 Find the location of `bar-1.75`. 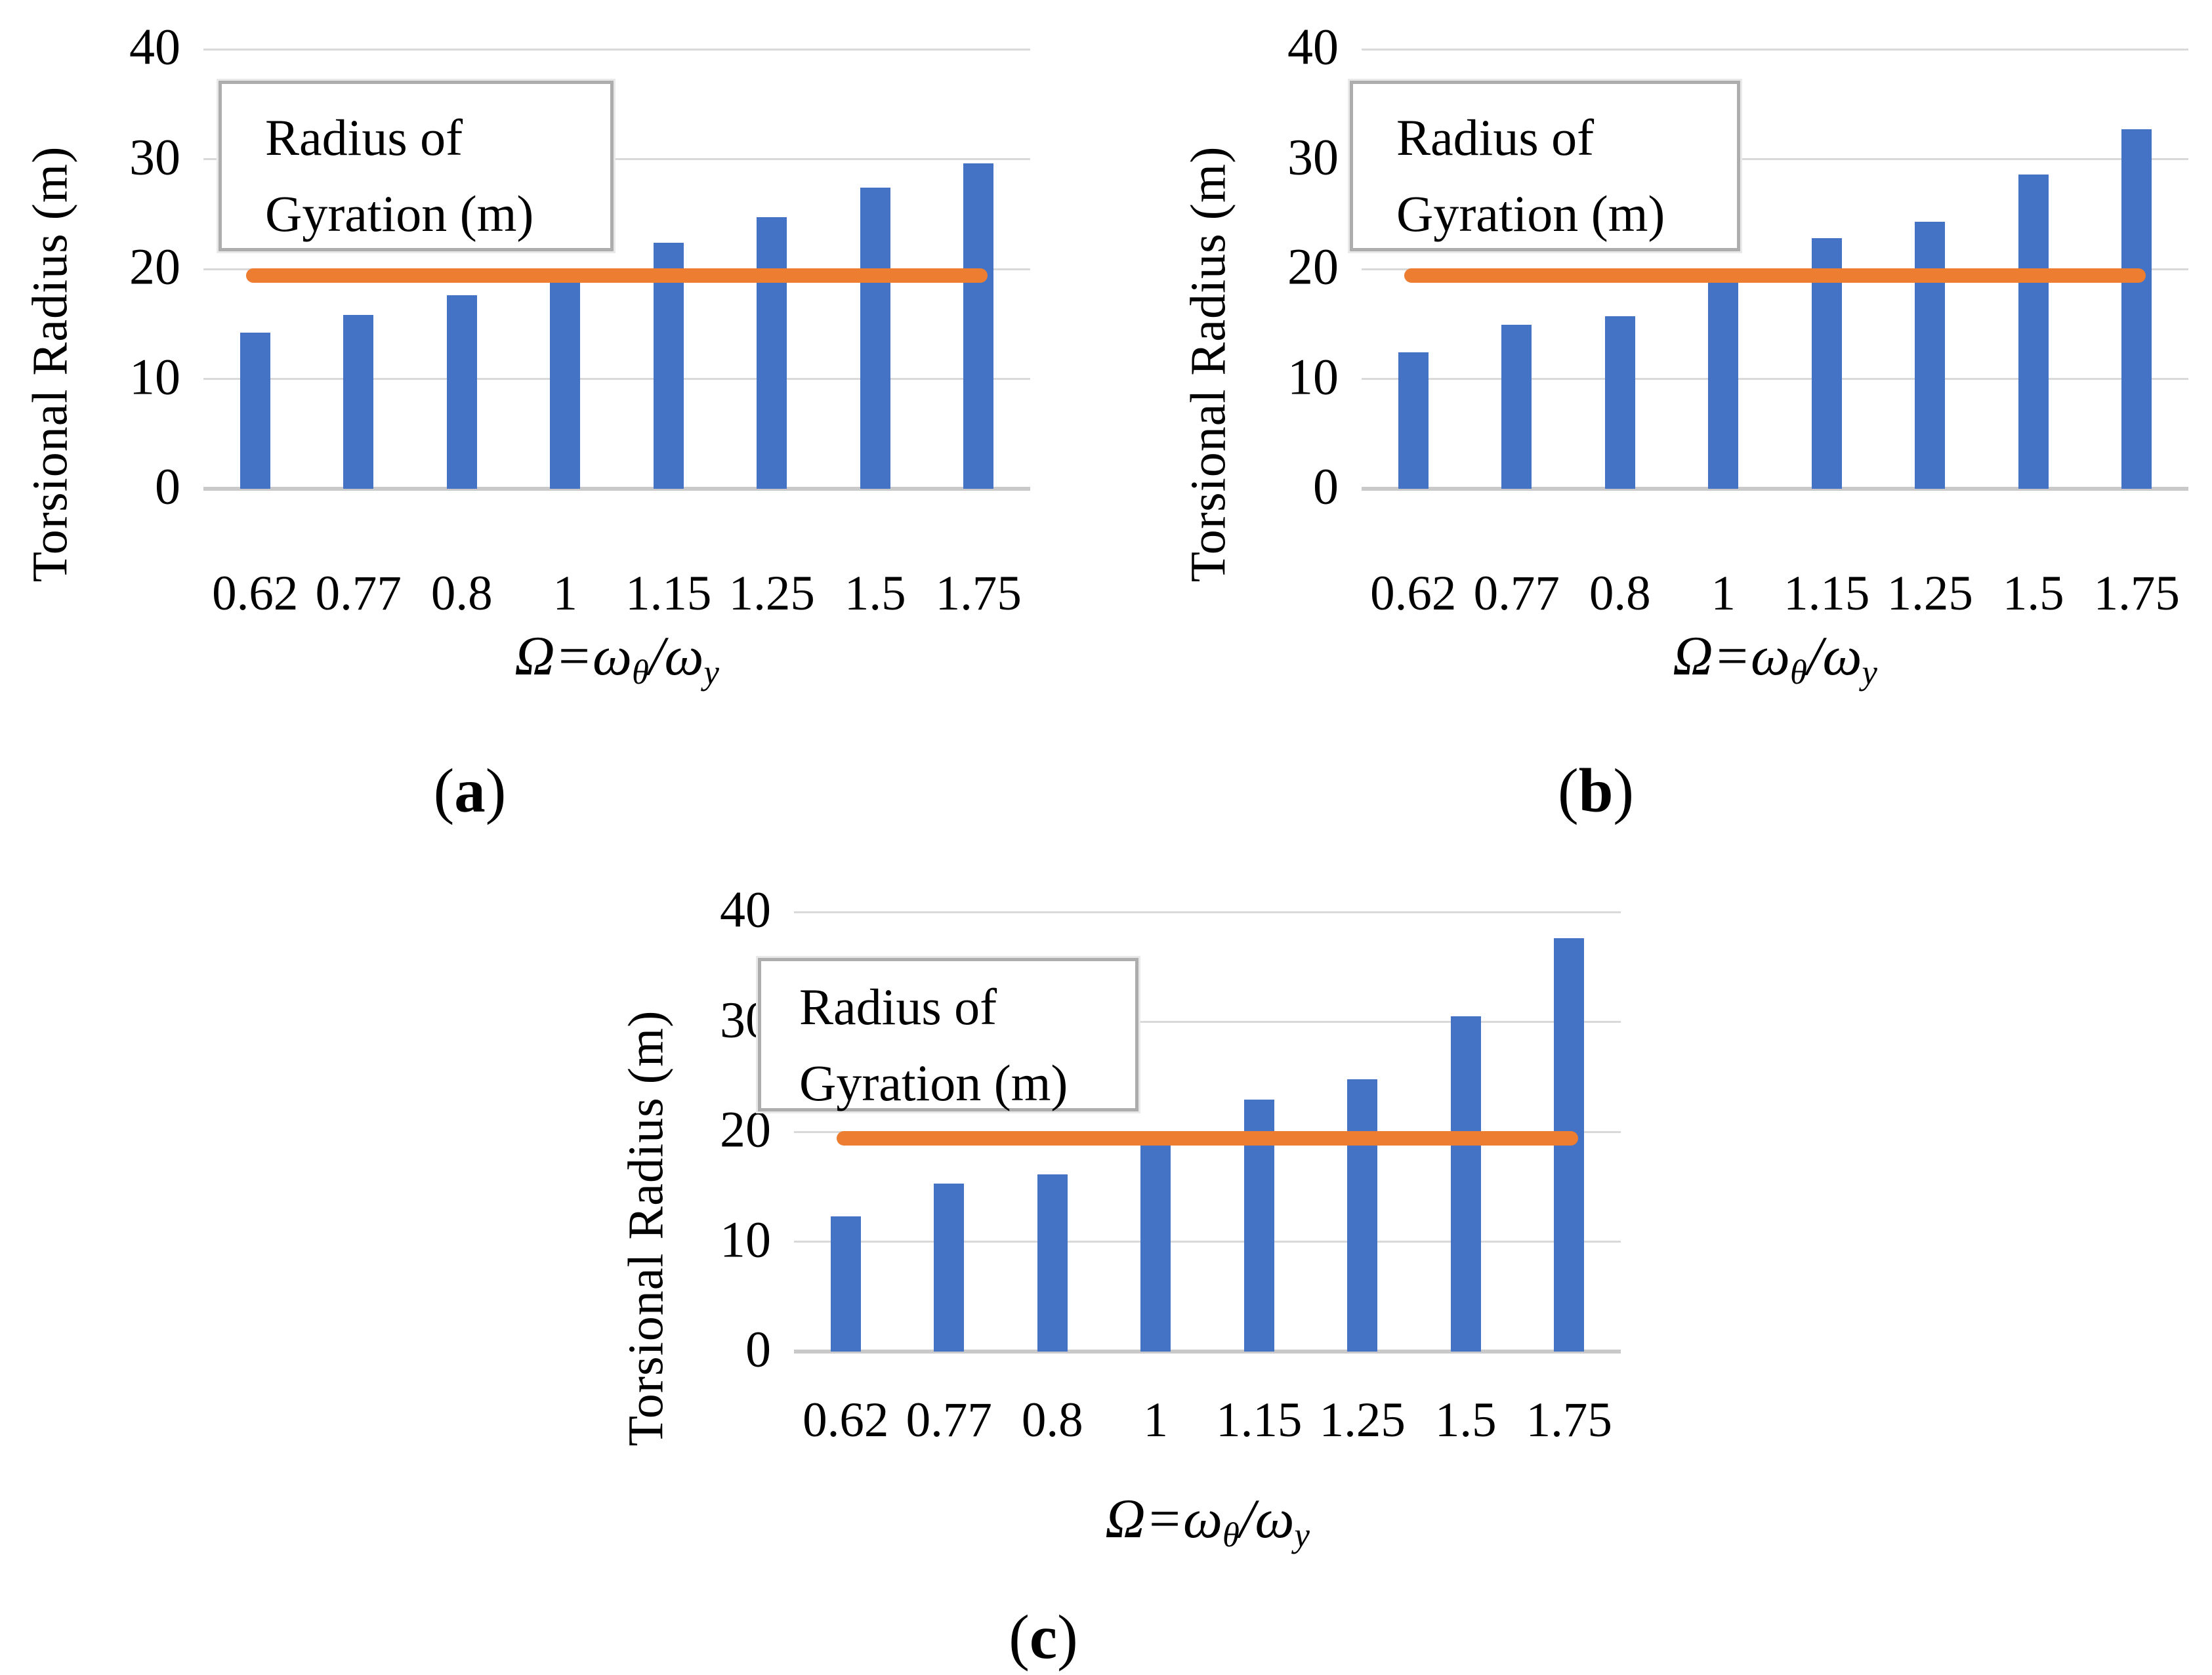

bar-1.75 is located at coordinates (2136, 309).